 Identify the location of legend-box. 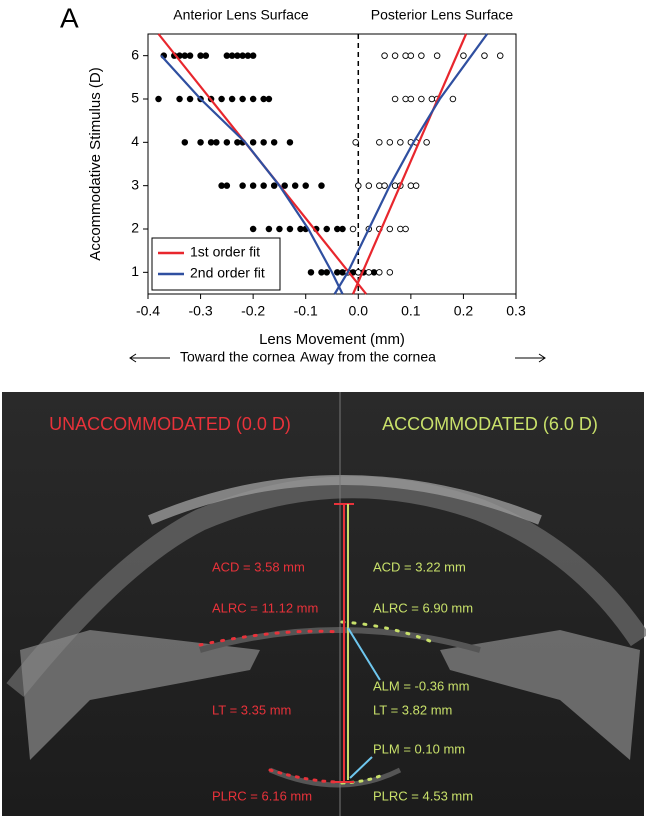
(216, 264).